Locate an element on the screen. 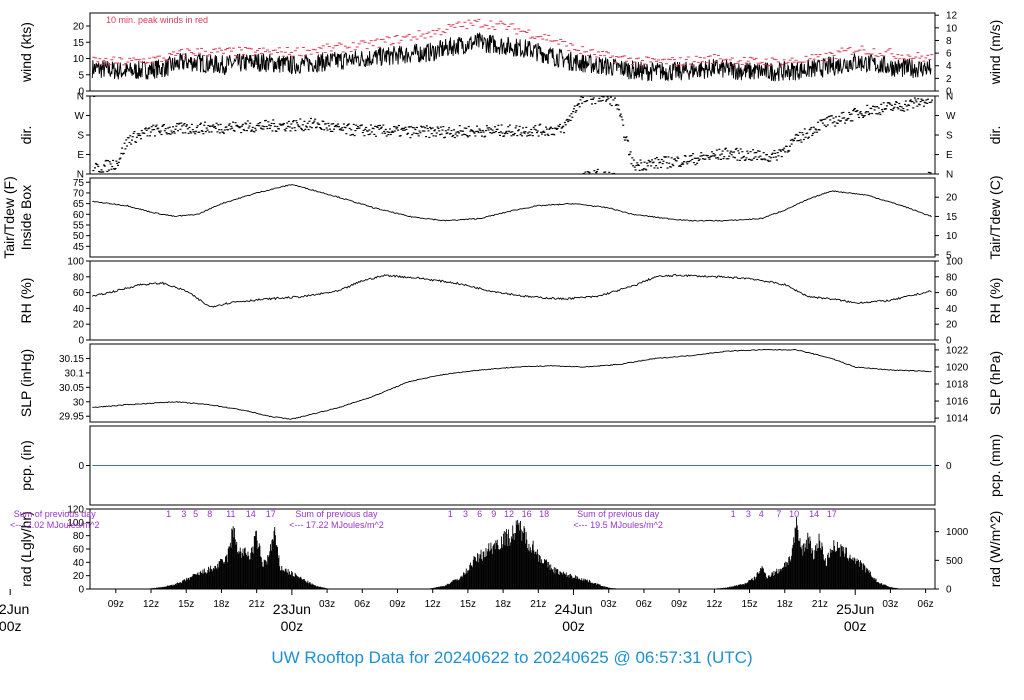  rh-rtick-label: 20 is located at coordinates (952, 325).